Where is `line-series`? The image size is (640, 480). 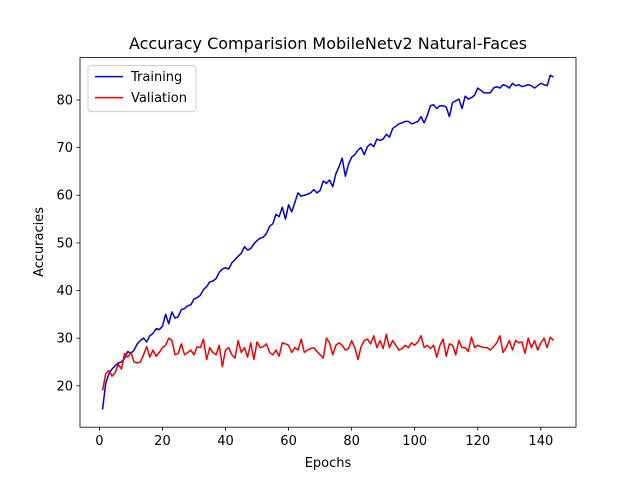 line-series is located at coordinates (327, 362).